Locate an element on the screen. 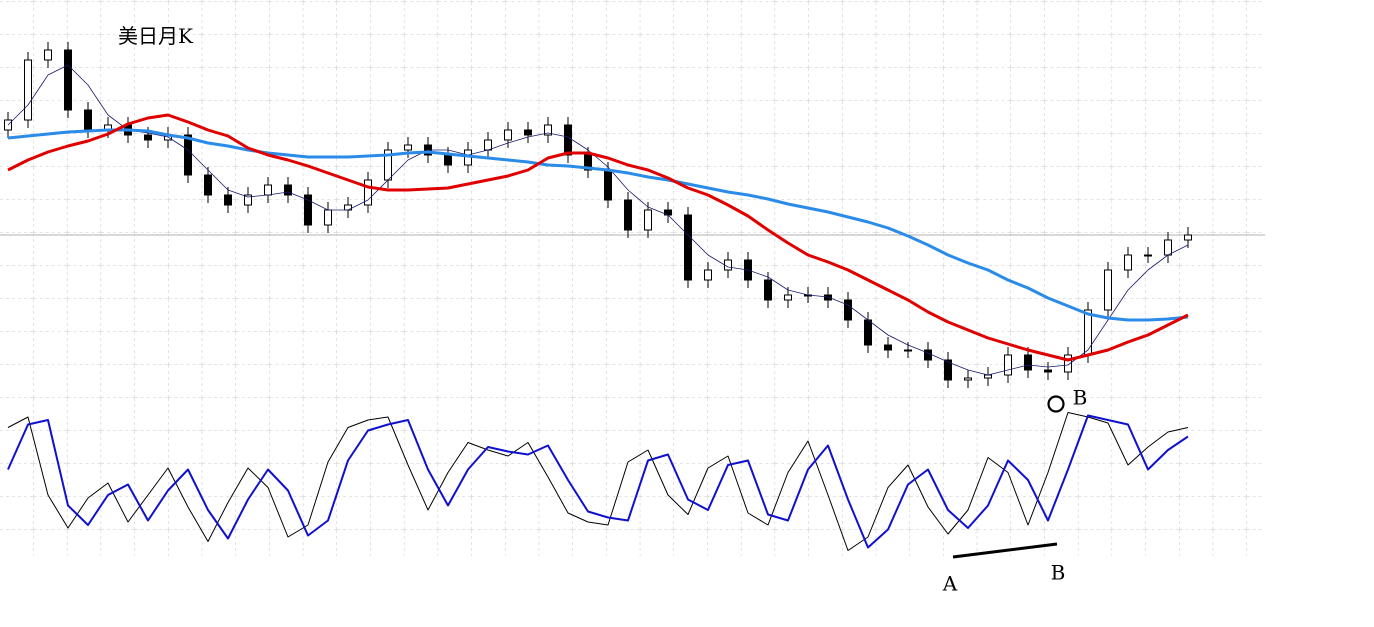 Image resolution: width=1374 pixels, height=627 pixels. divergence-line is located at coordinates (1005, 550).